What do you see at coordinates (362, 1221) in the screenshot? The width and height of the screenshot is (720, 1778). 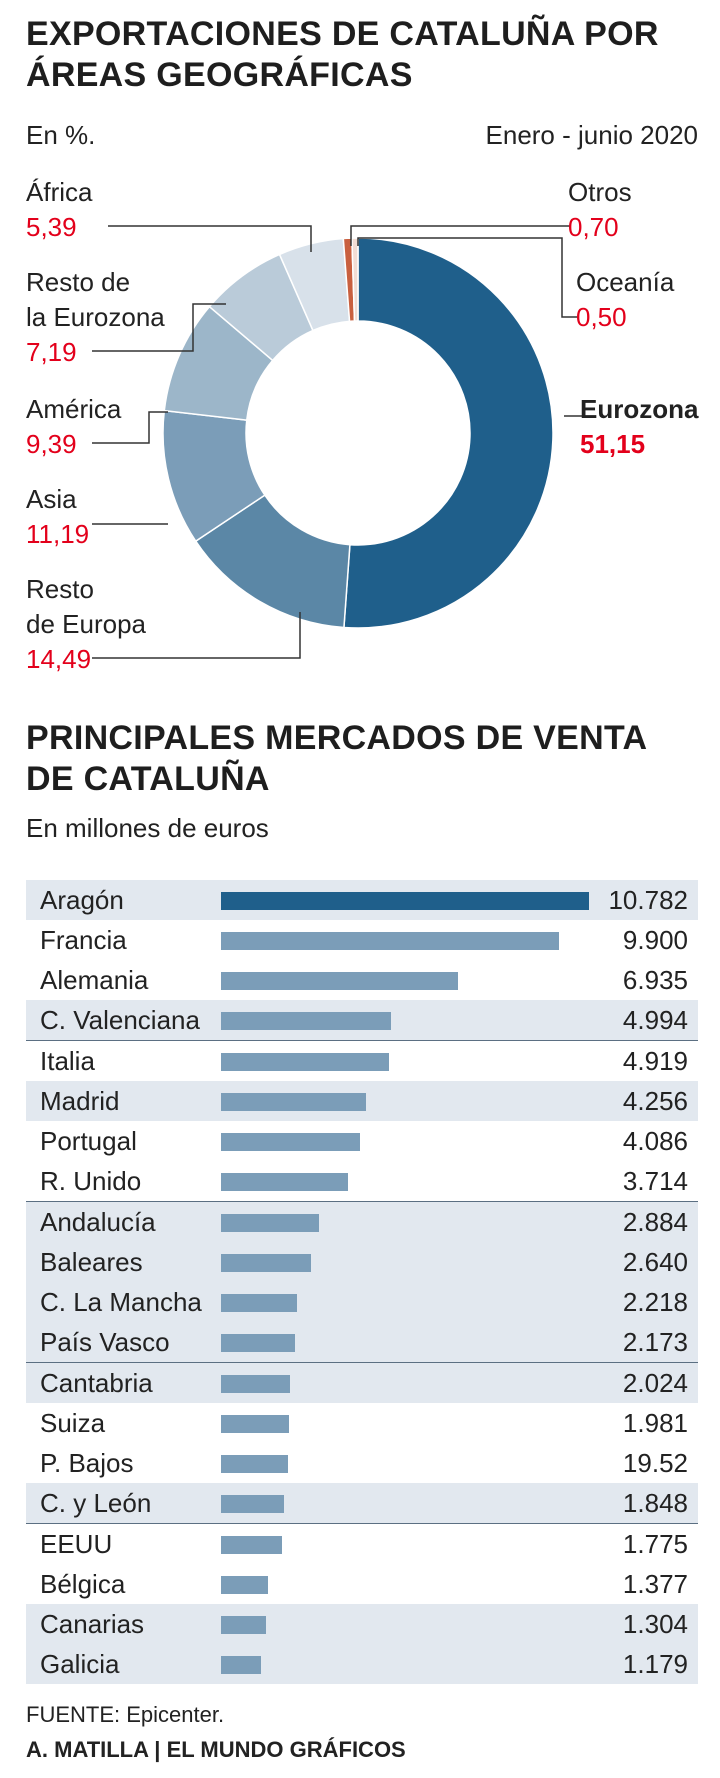 I see `table-row: Andalucía 2.884` at bounding box center [362, 1221].